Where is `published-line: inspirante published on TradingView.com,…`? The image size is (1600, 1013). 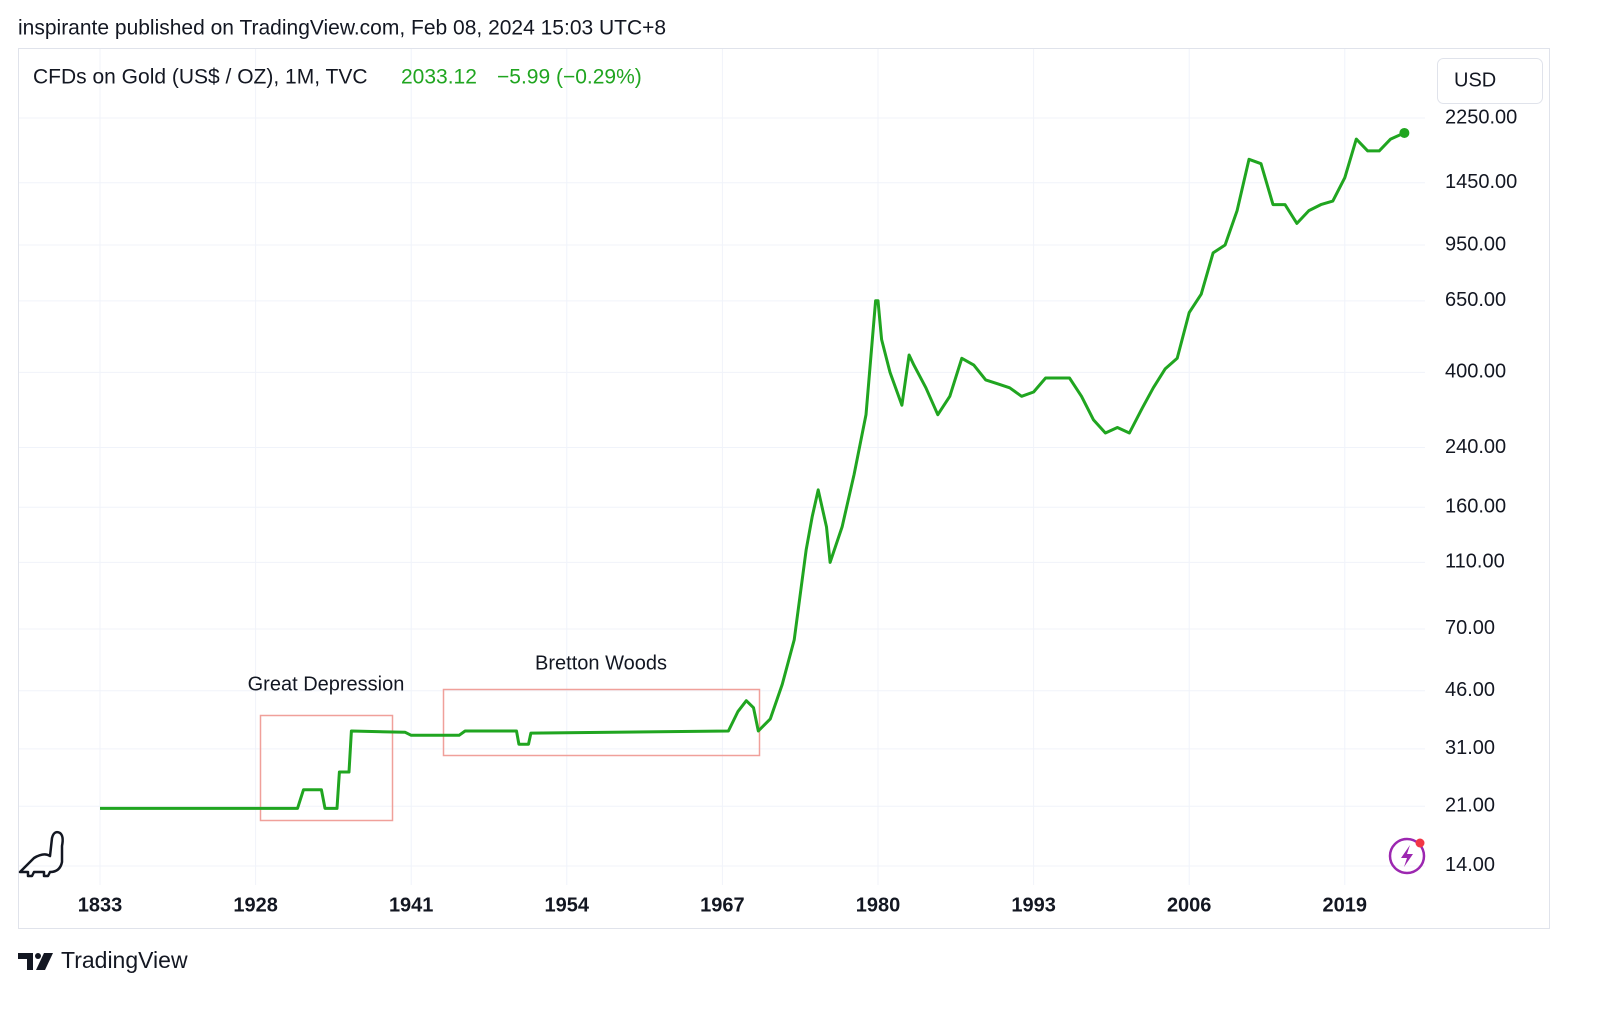 published-line: inspirante published on TradingView.com,… is located at coordinates (342, 28).